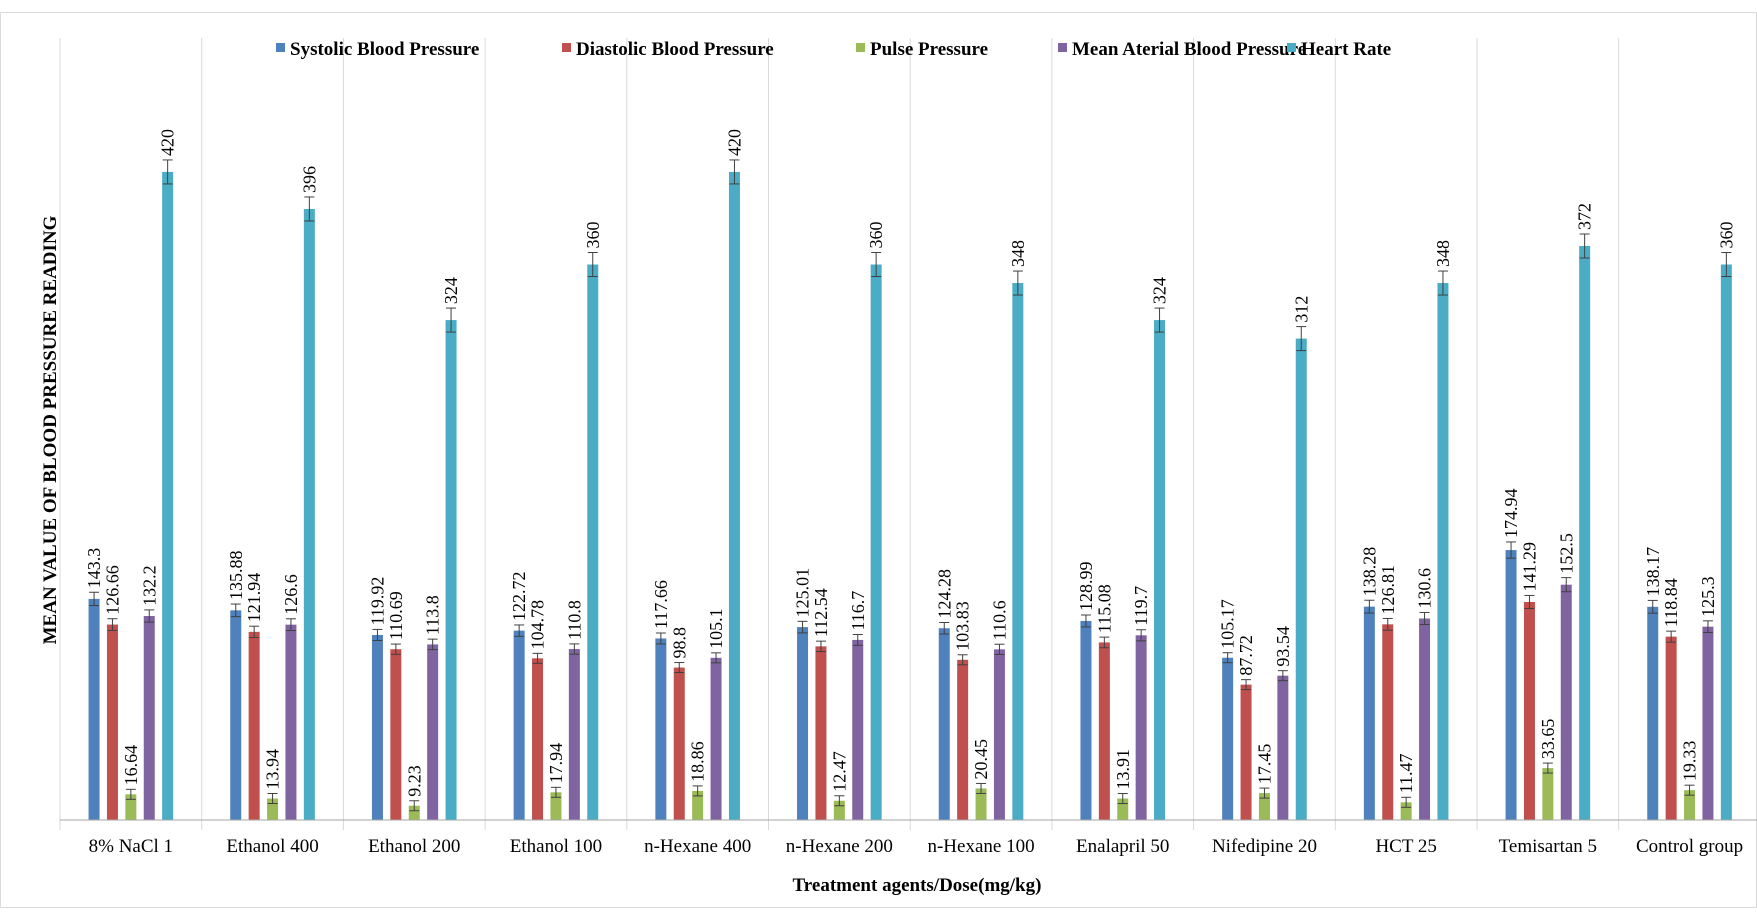 The height and width of the screenshot is (913, 1757). I want to click on legend-swatch-heart-rate, so click(1291, 47).